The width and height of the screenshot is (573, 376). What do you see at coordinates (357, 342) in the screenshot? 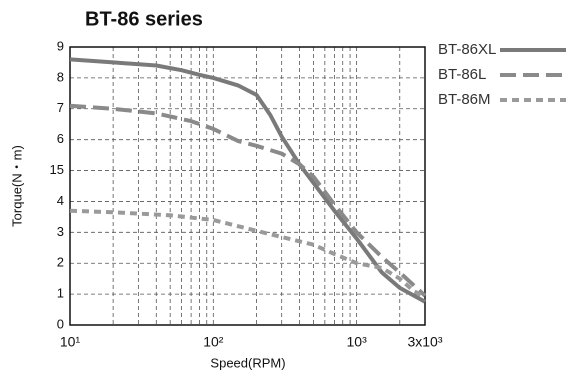
I see `x-tick-label: 10³` at bounding box center [357, 342].